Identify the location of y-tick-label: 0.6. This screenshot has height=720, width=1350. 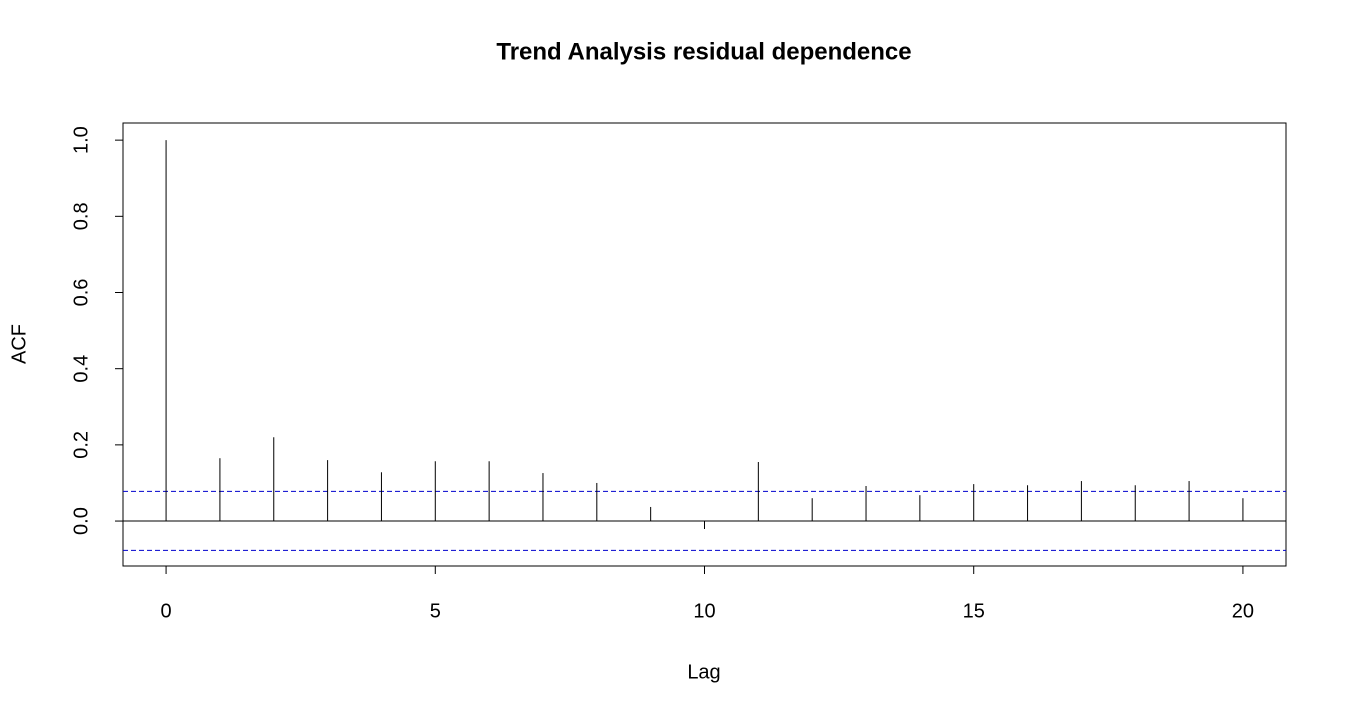
(81, 293).